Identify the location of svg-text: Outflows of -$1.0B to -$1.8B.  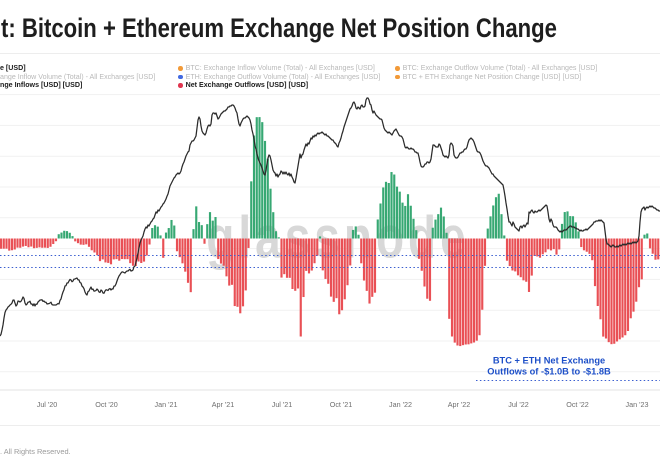
(549, 372).